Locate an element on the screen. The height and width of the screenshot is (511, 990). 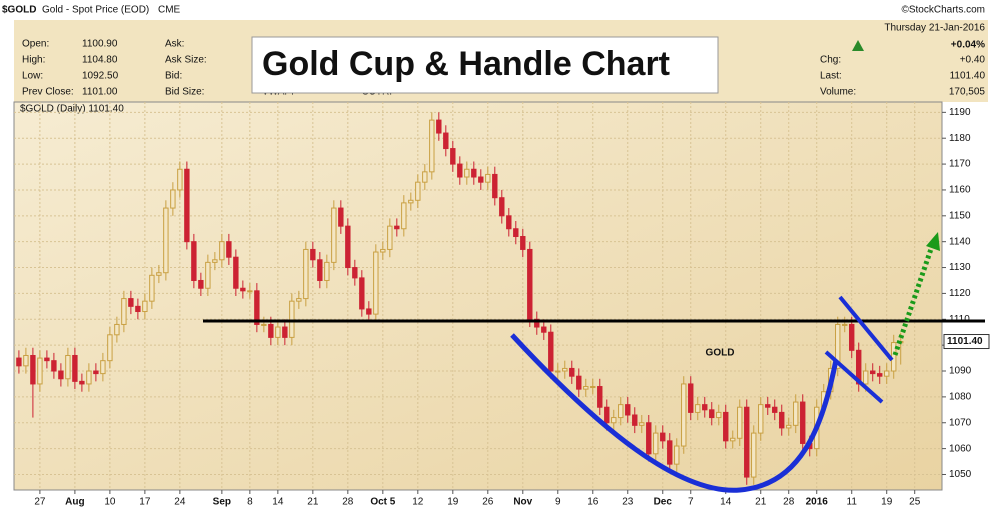
annotation: GOLD is located at coordinates (720, 353).